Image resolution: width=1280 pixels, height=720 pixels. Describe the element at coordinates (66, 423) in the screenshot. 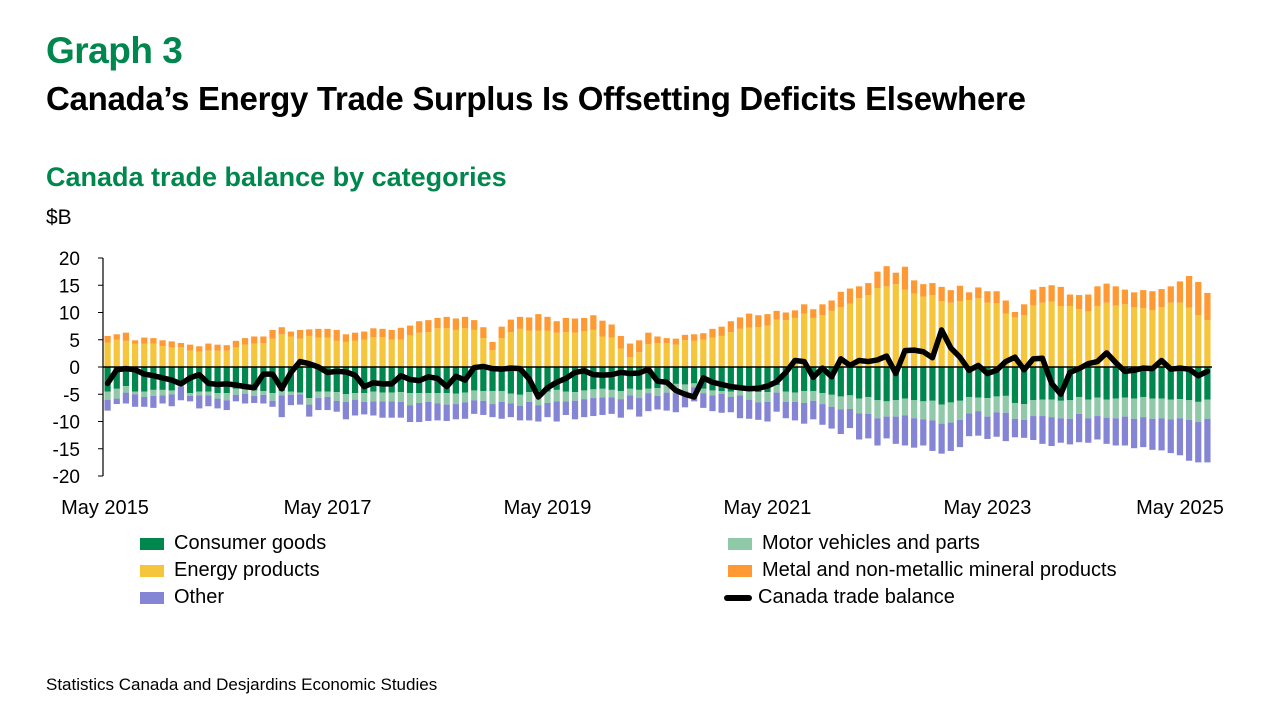

I see `y-tick-label: -10` at that location.